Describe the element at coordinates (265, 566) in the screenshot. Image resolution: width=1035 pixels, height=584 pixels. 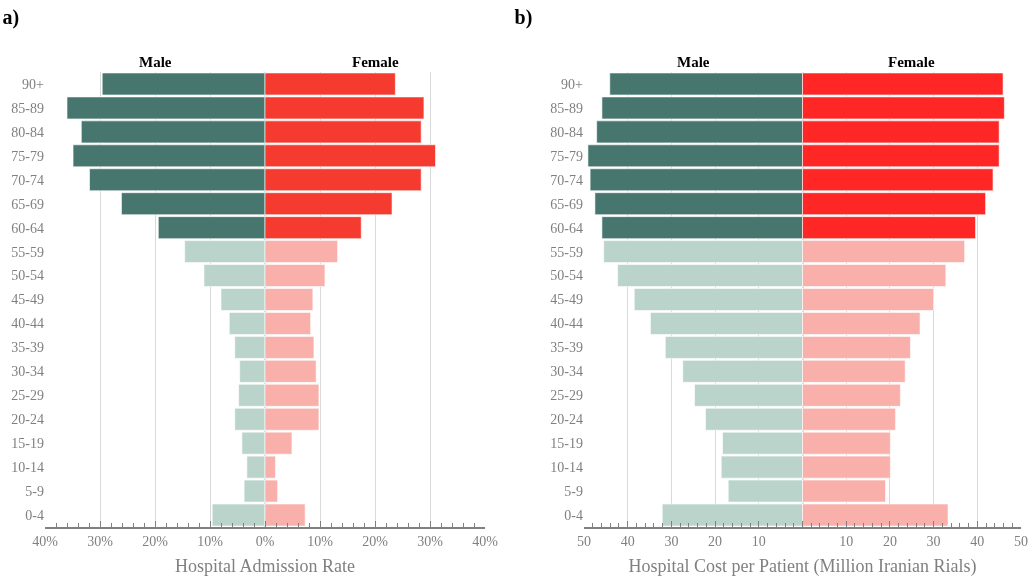
I see `x-axis-title: Hospital Admission Rate` at that location.